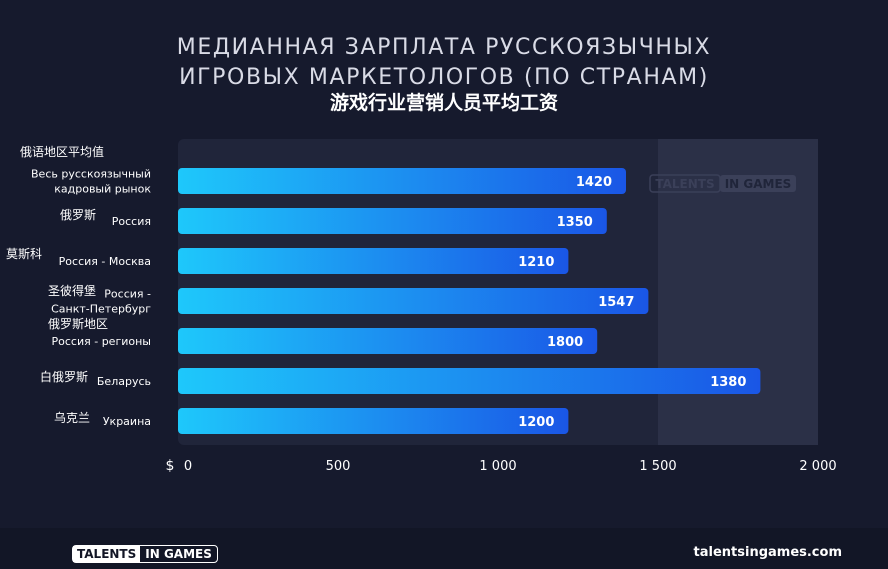 This screenshot has height=569, width=888. I want to click on category-label: Санкт-Петербург, so click(101, 309).